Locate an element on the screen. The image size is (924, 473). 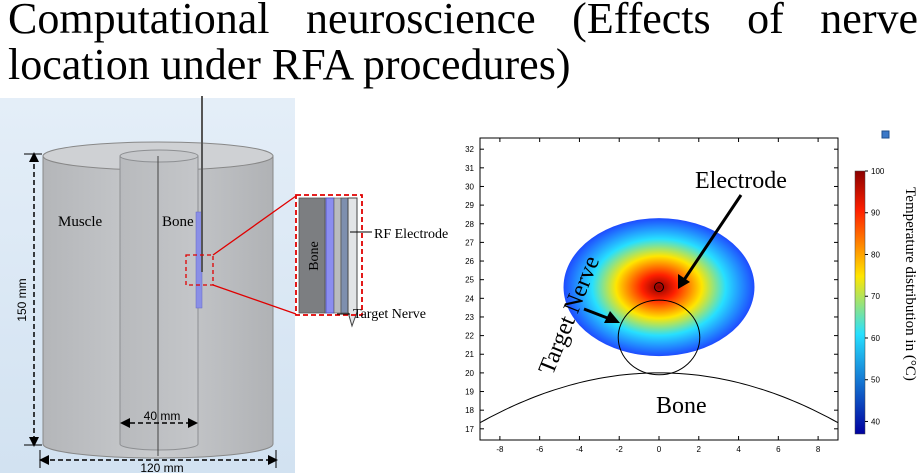
zoom-line-bottom is located at coordinates (254, 299).